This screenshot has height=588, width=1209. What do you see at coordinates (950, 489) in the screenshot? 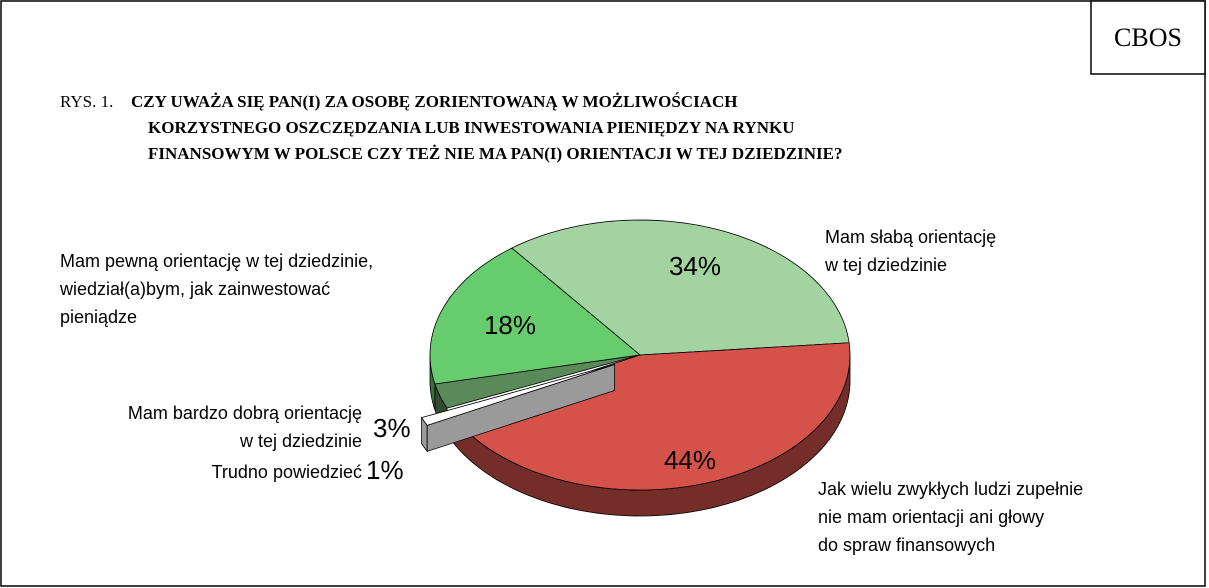
I see `category-label: Jak wielu zwykłych ludzi zupełnie` at bounding box center [950, 489].